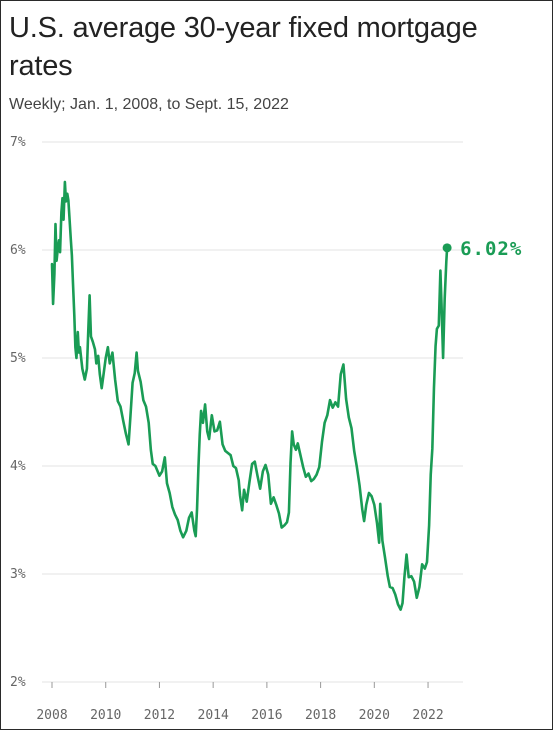  Describe the element at coordinates (320, 715) in the screenshot. I see `x-tick-label: 2018` at that location.